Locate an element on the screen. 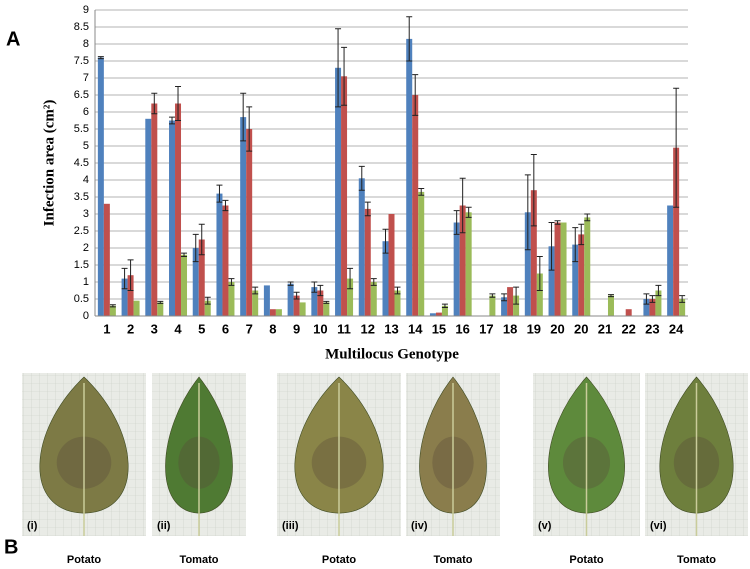 The height and width of the screenshot is (569, 750). y-tick-label: 3.5 is located at coordinates (81, 197).